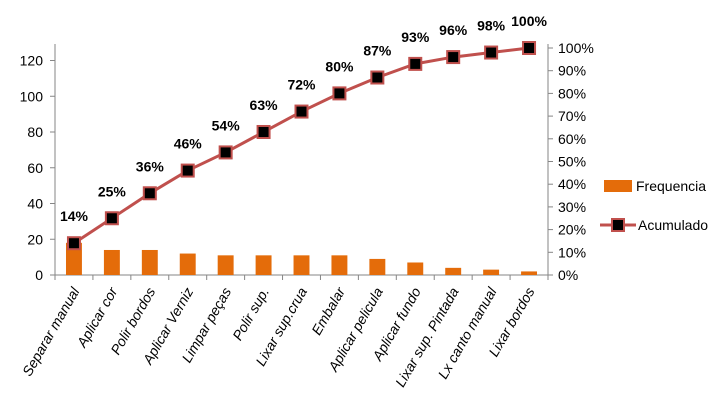 The image size is (724, 413). I want to click on legend-label-acumulado: Acumulado, so click(673, 225).